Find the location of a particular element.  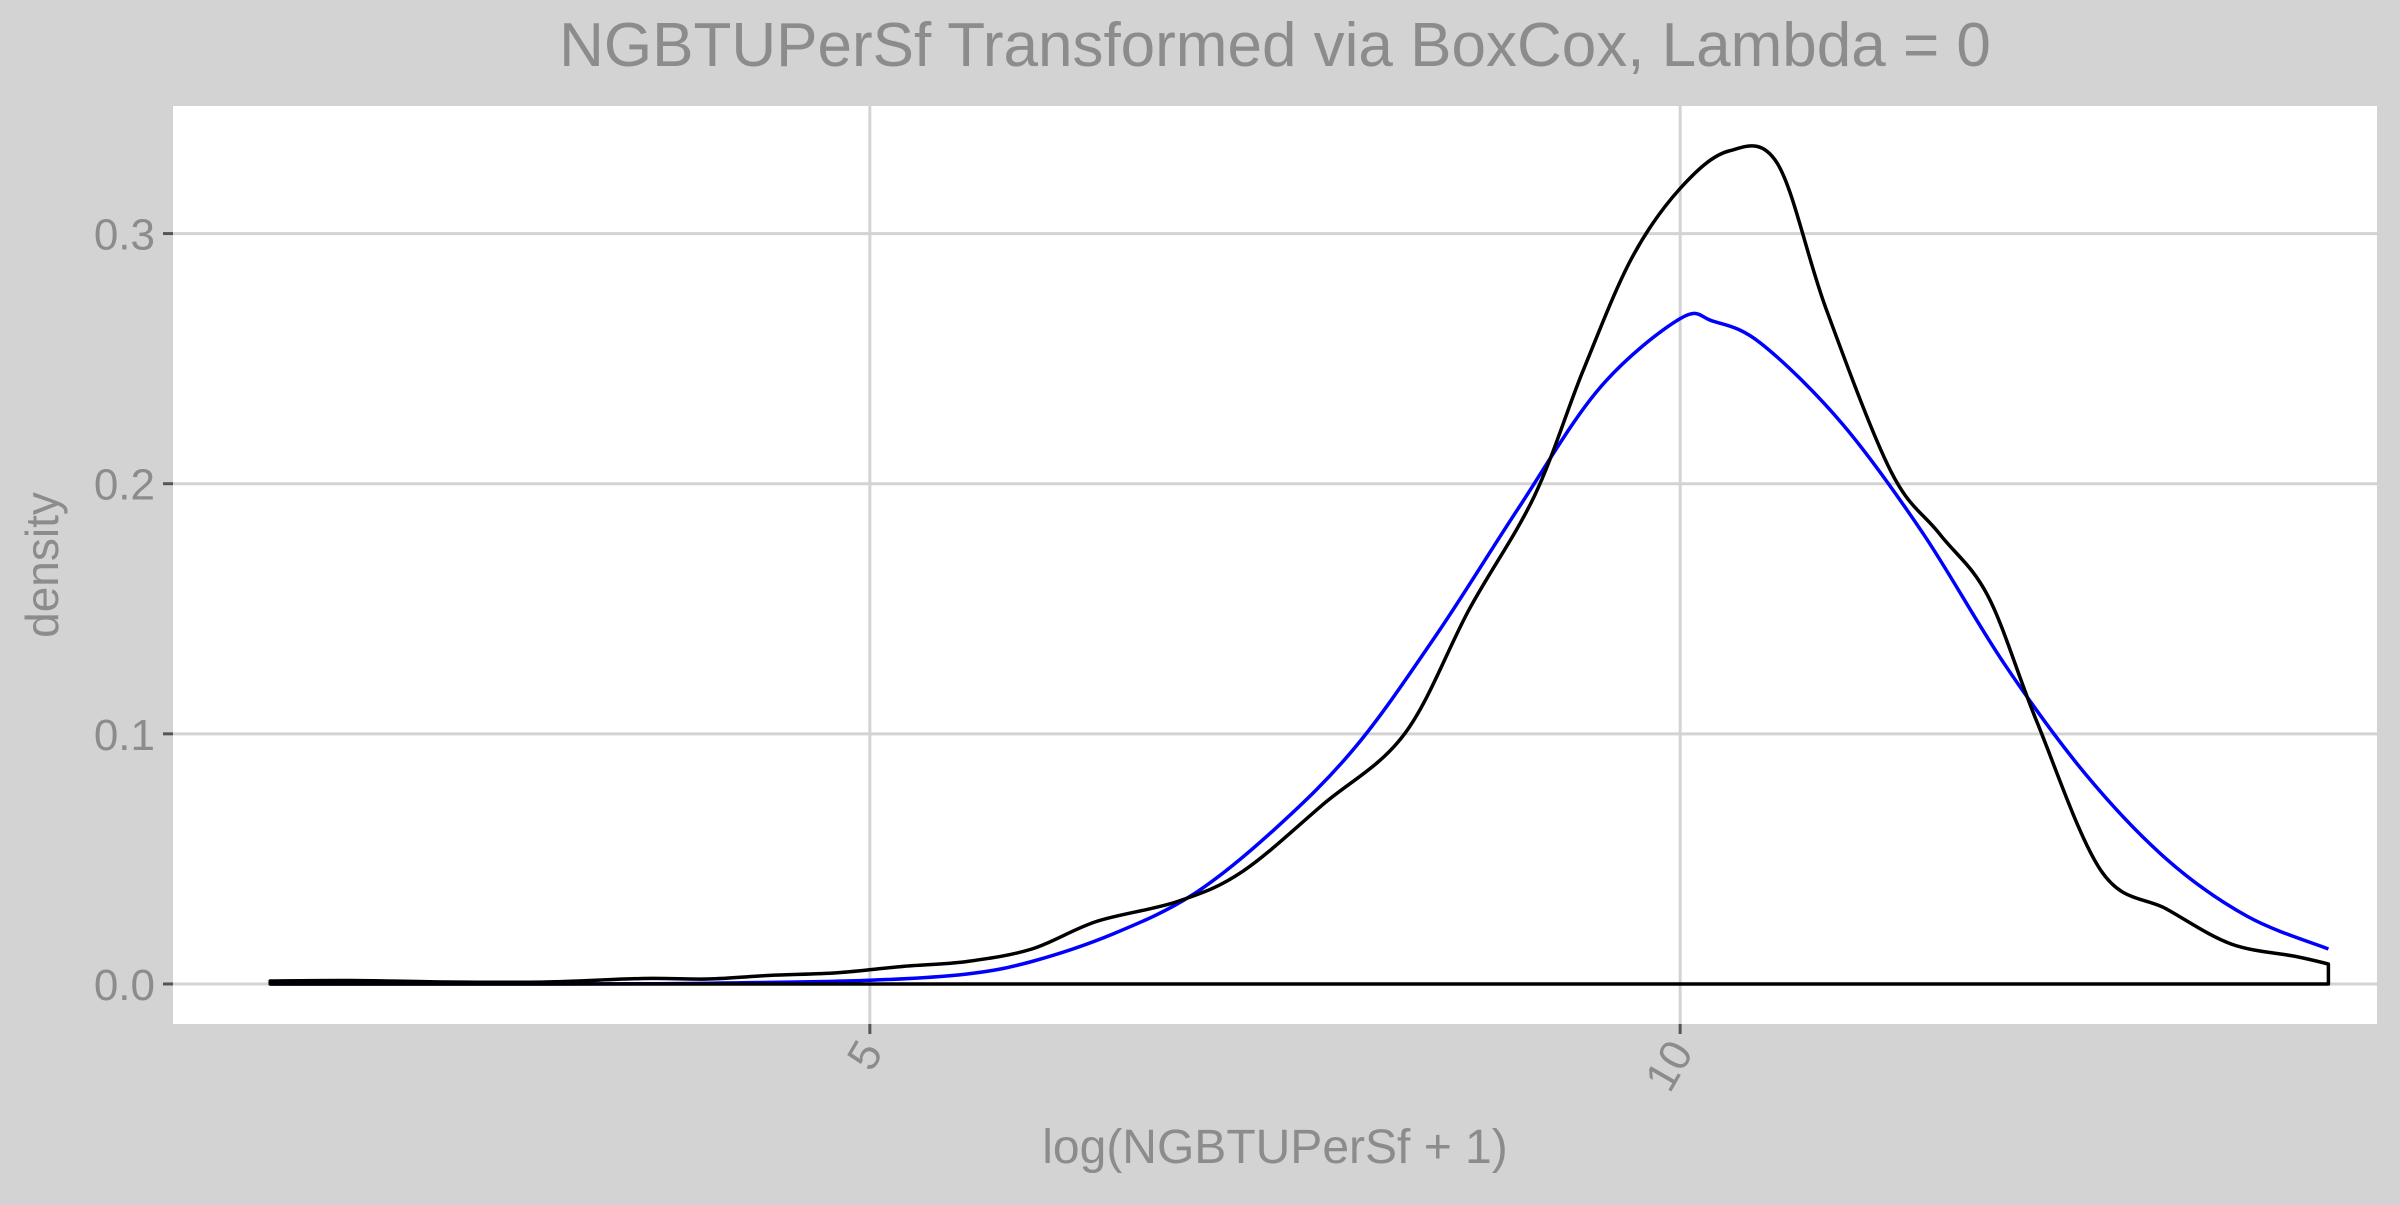

y-tick-label: 0.0 is located at coordinates (124, 985).